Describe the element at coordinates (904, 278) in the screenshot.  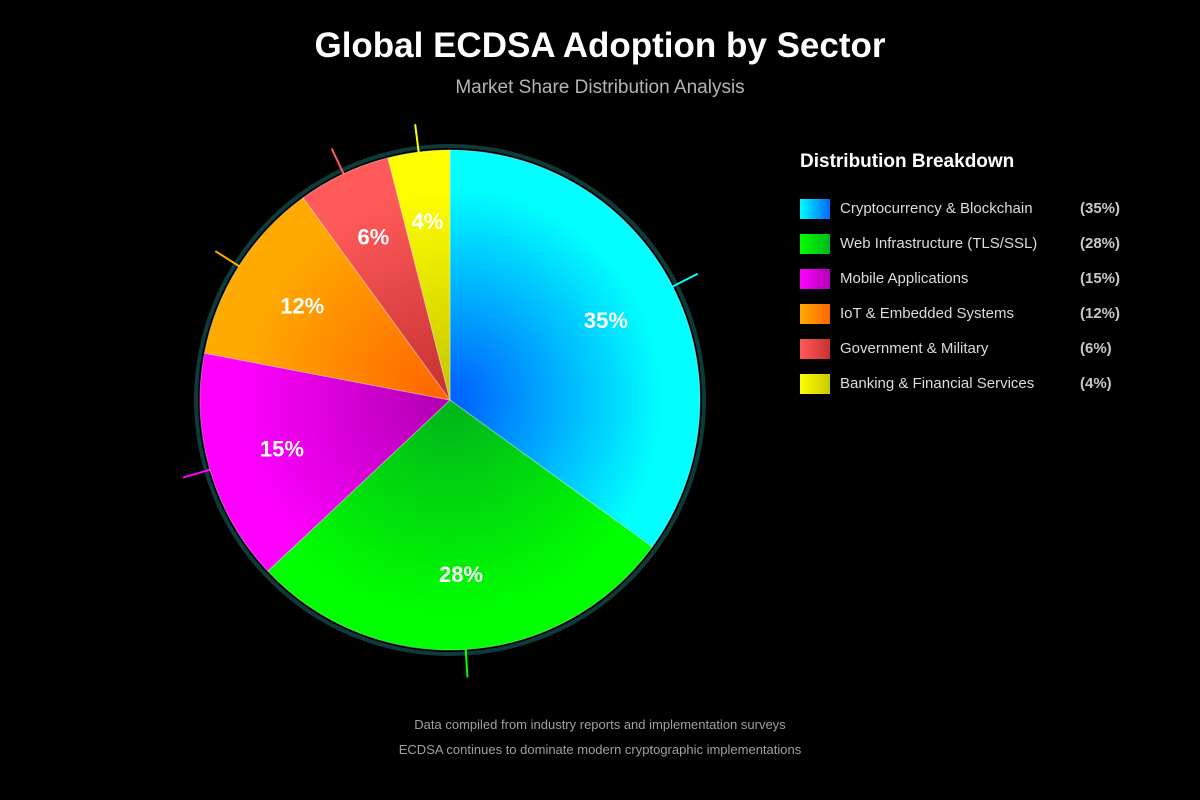
I see `legend-label: Mobile Applications` at that location.